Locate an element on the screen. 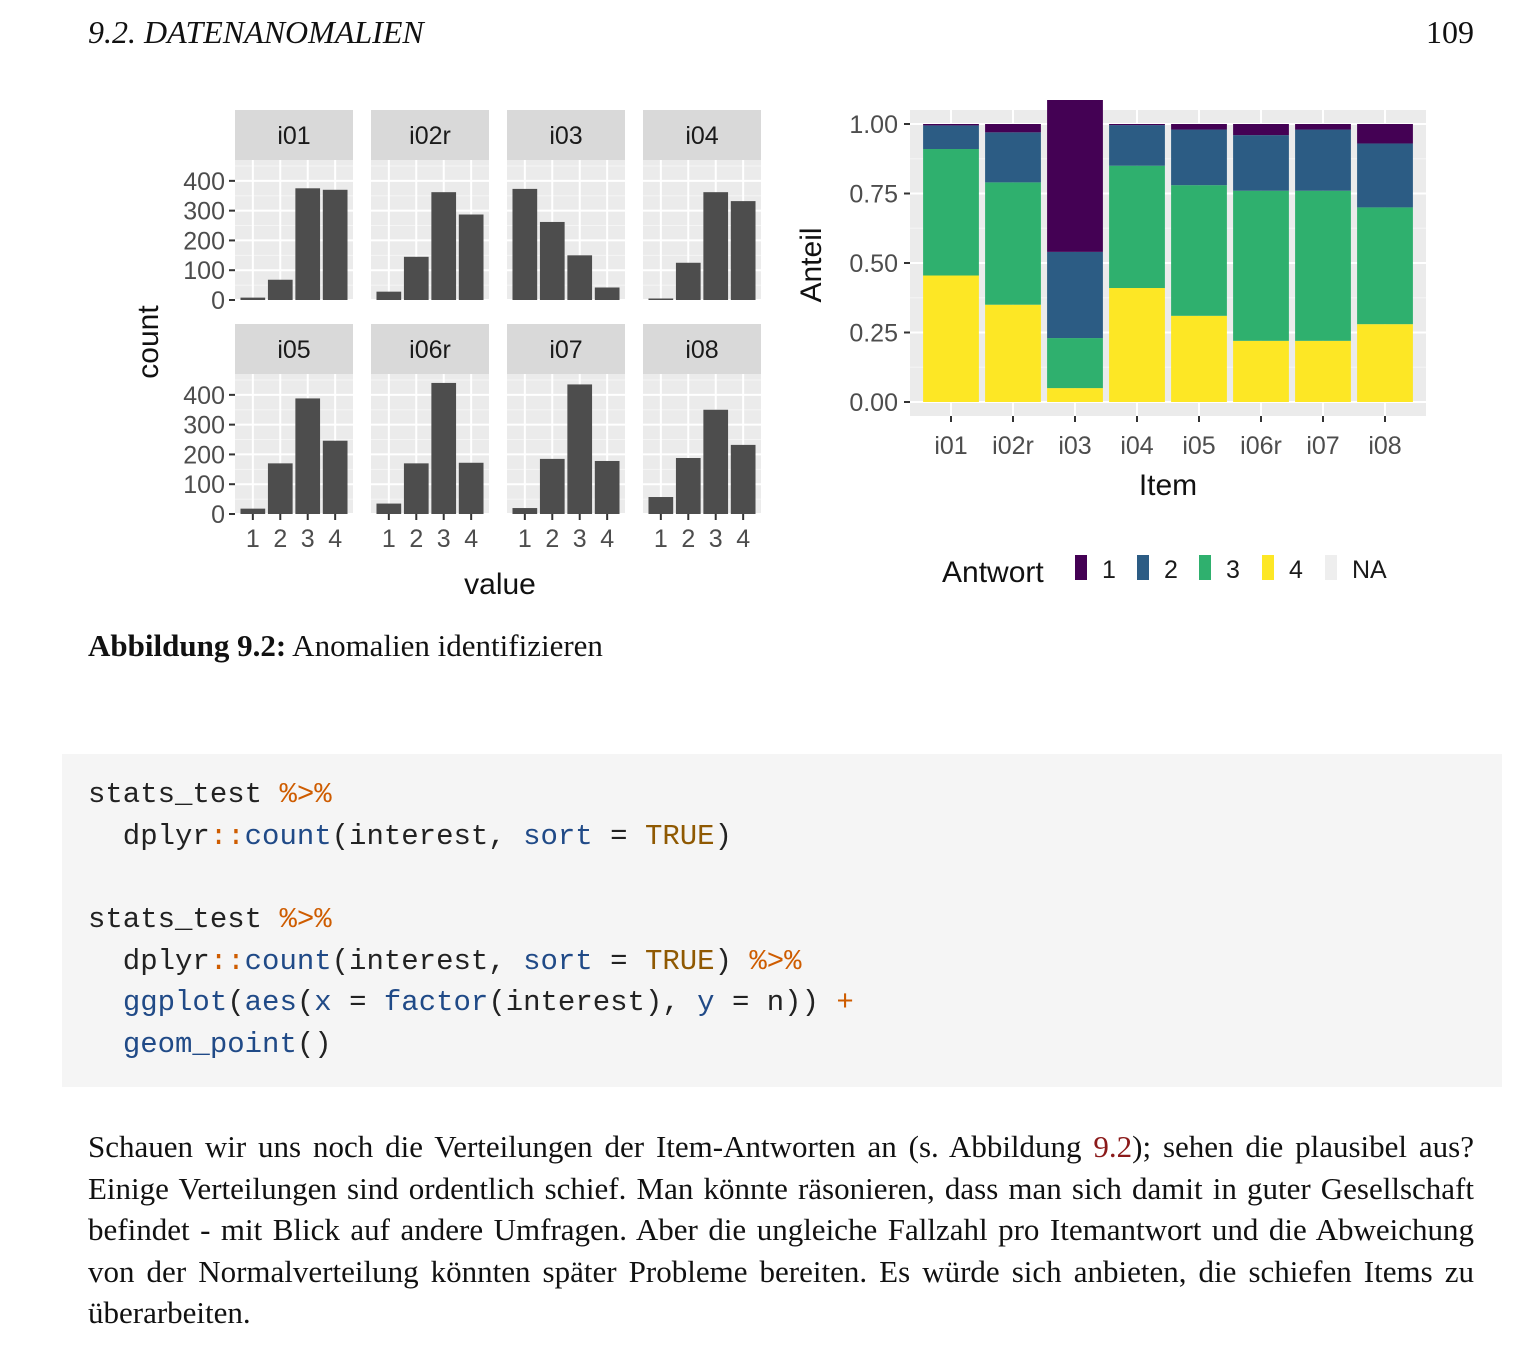 The height and width of the screenshot is (1350, 1516). y-tick-label: 1.00 is located at coordinates (873, 125).